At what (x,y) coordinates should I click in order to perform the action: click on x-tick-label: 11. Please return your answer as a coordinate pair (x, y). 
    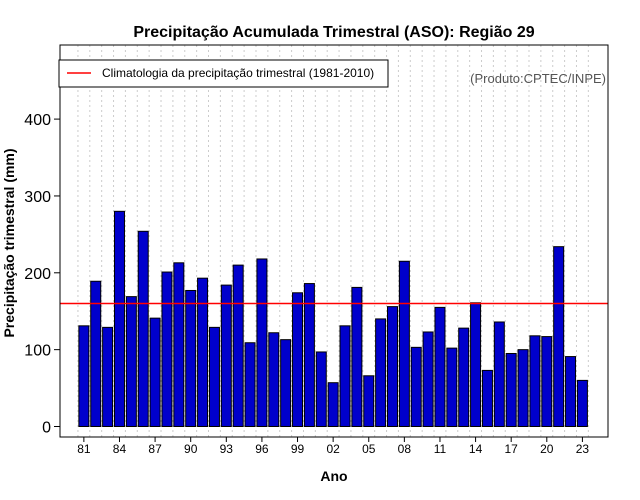
    Looking at the image, I should click on (440, 449).